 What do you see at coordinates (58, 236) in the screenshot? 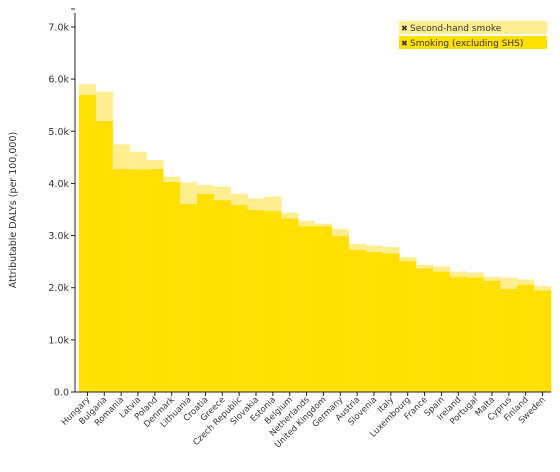
I see `y-tick-label: 3.0k` at bounding box center [58, 236].